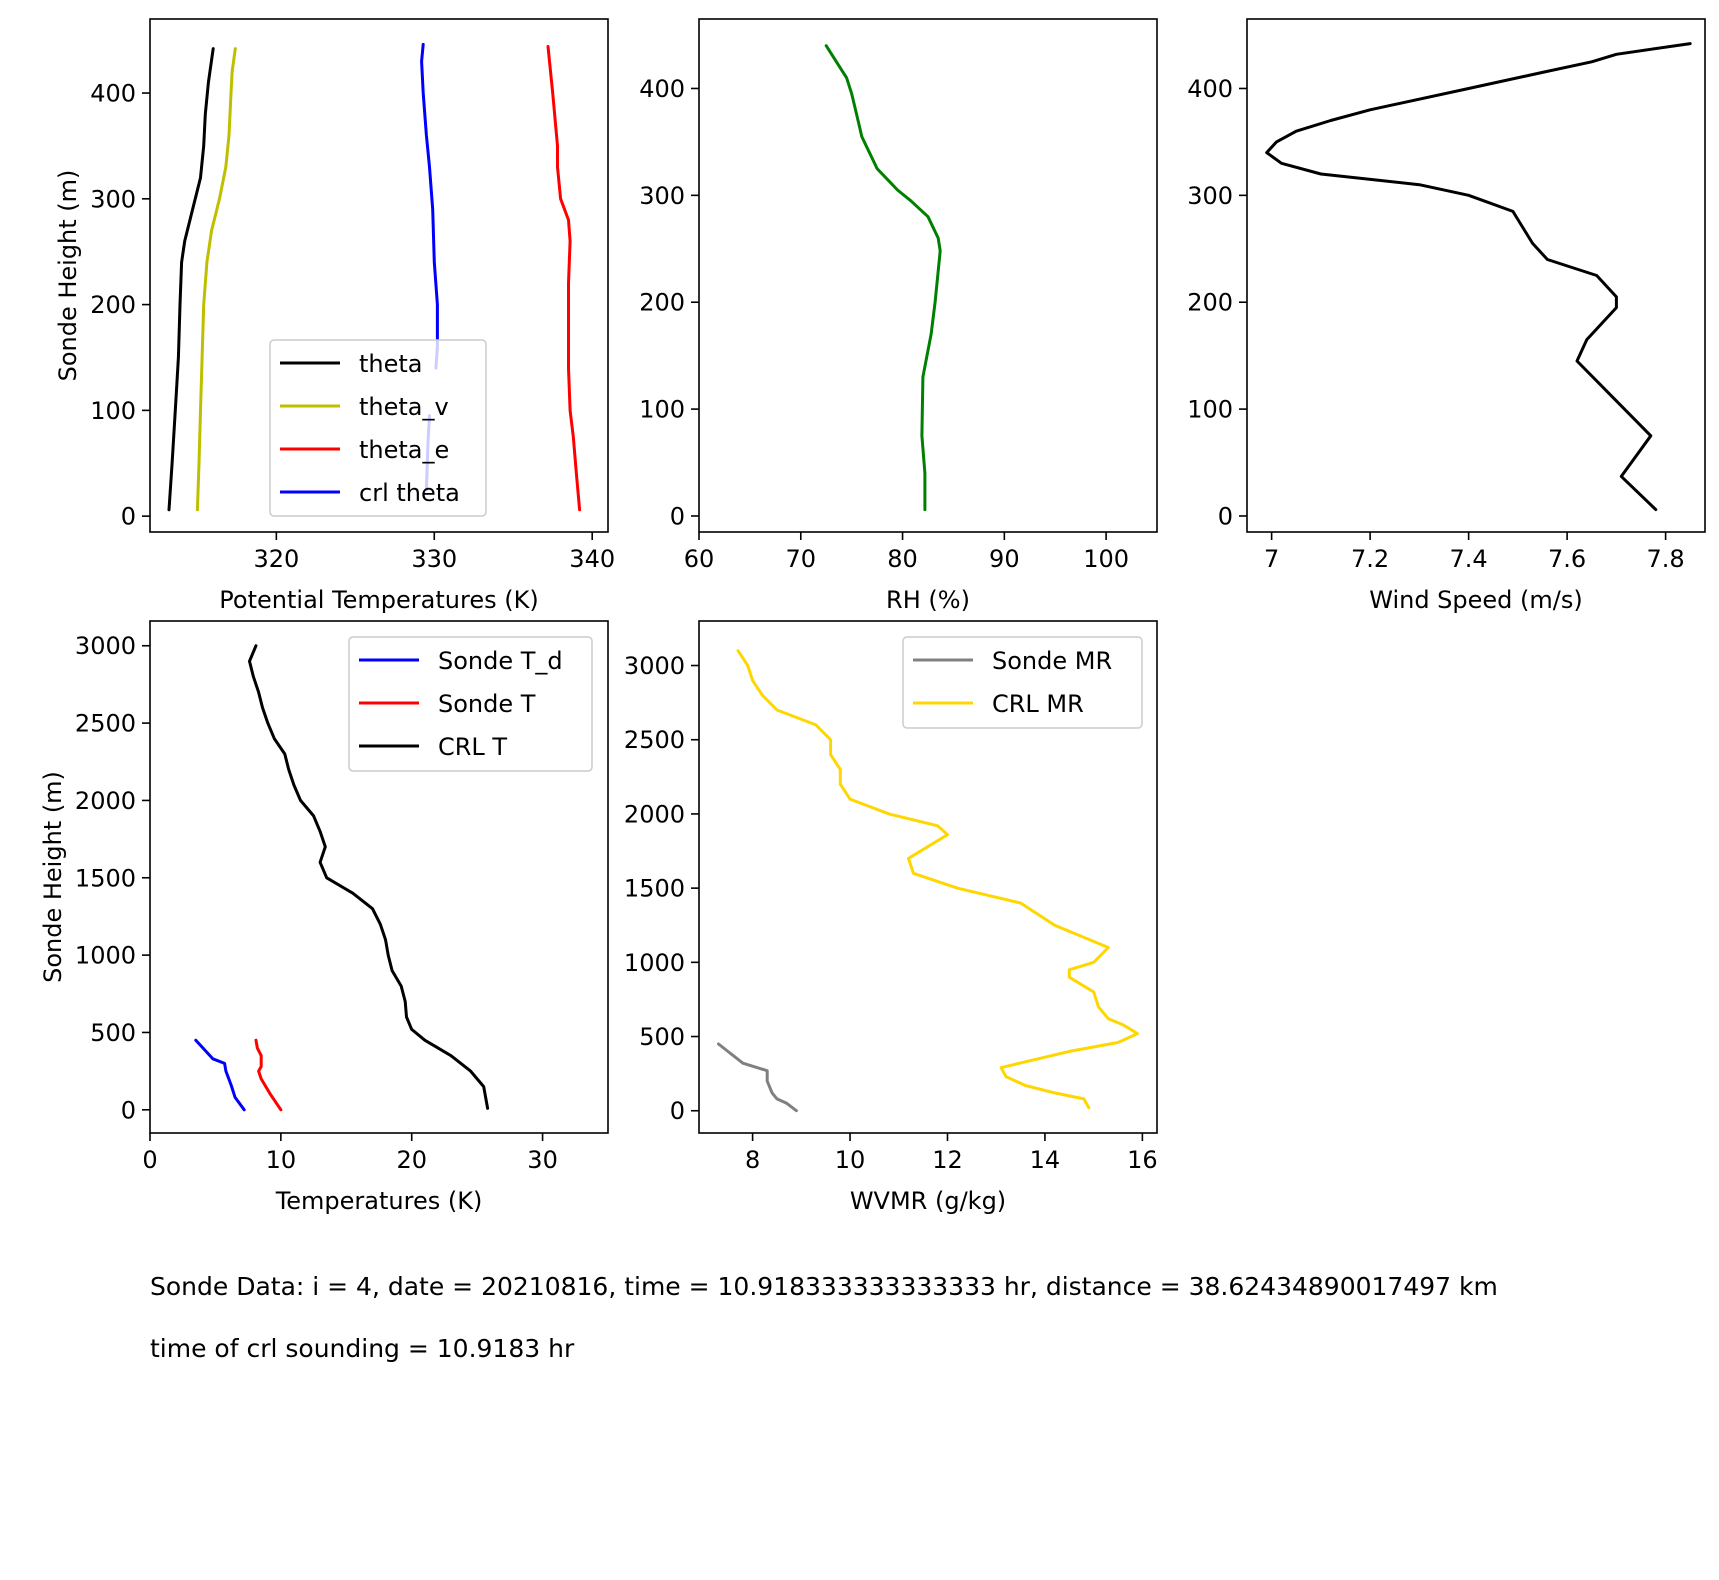 The width and height of the screenshot is (1719, 1580). I want to click on x-axis-label: Potential Temperatures (K), so click(378, 600).